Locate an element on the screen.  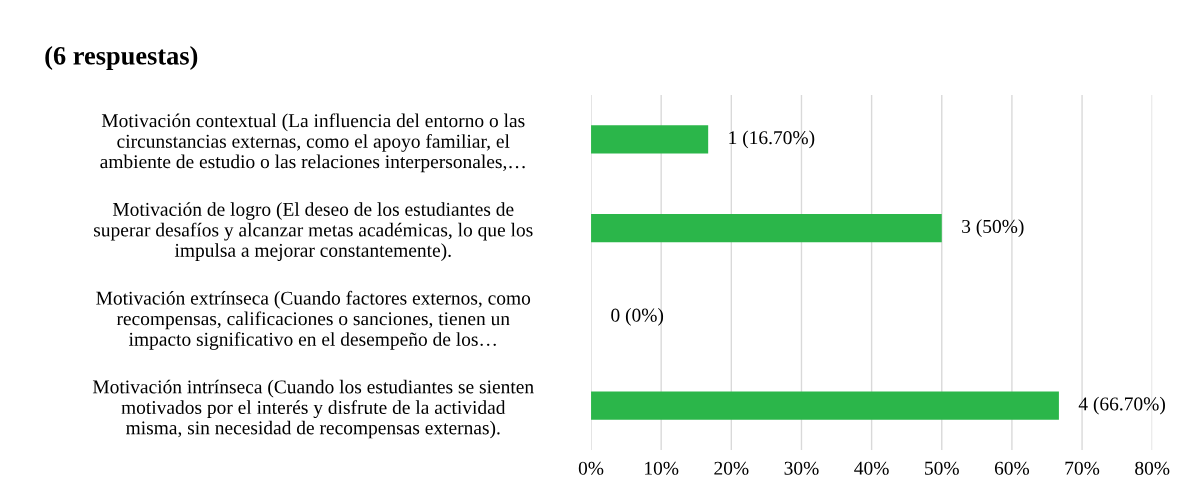
x-tick-label: 60% is located at coordinates (1012, 468).